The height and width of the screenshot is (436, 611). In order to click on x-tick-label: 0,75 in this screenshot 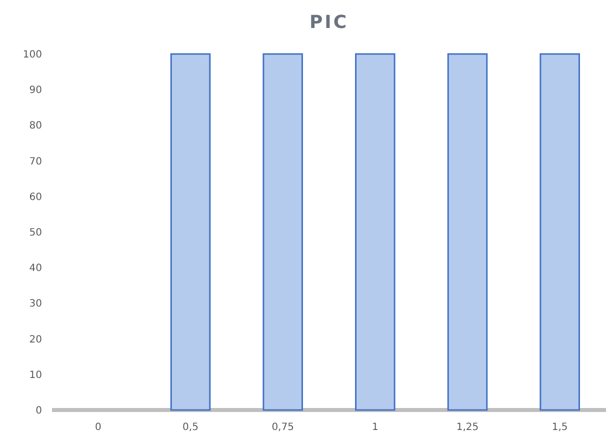, I will do `click(283, 427)`.